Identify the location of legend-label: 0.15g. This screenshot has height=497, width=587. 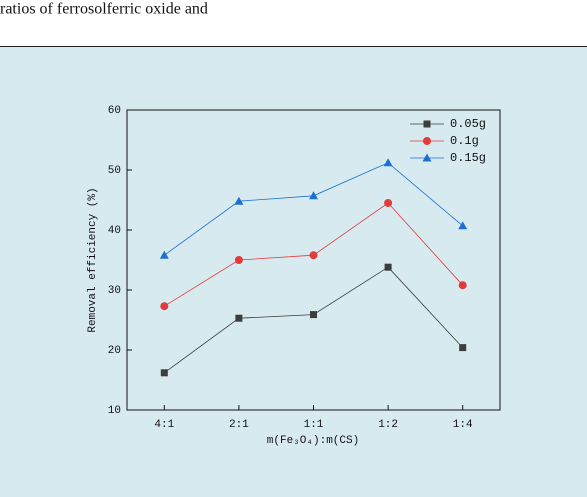
(468, 158).